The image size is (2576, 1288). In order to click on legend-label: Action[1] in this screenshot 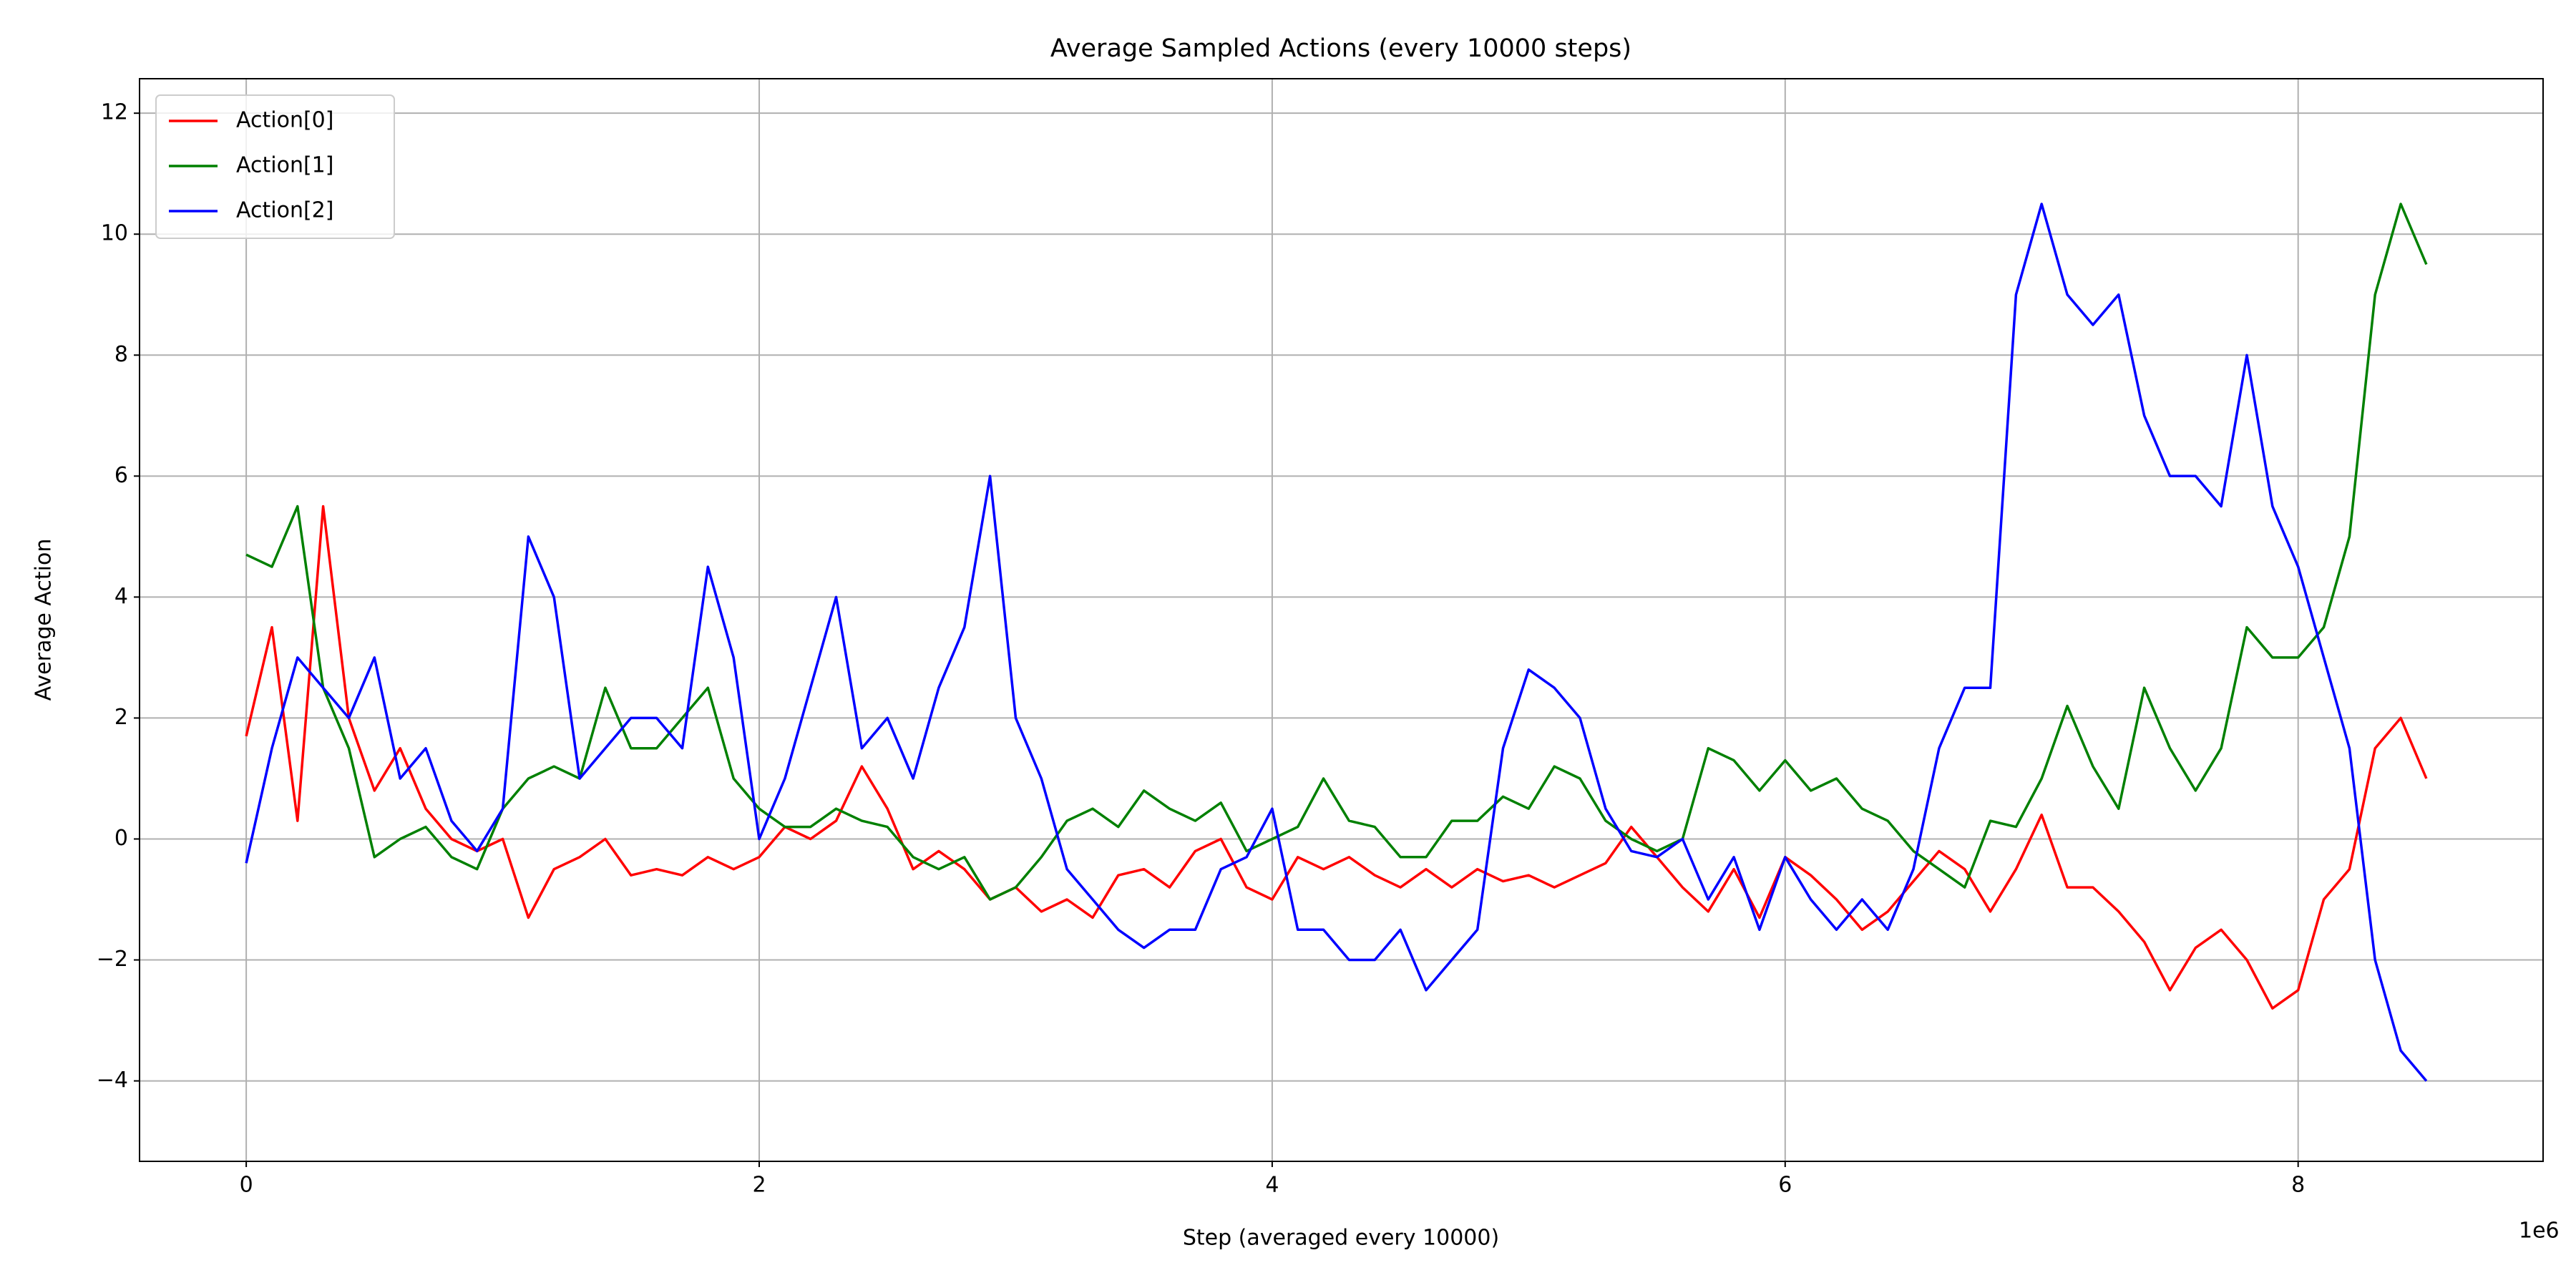, I will do `click(284, 165)`.